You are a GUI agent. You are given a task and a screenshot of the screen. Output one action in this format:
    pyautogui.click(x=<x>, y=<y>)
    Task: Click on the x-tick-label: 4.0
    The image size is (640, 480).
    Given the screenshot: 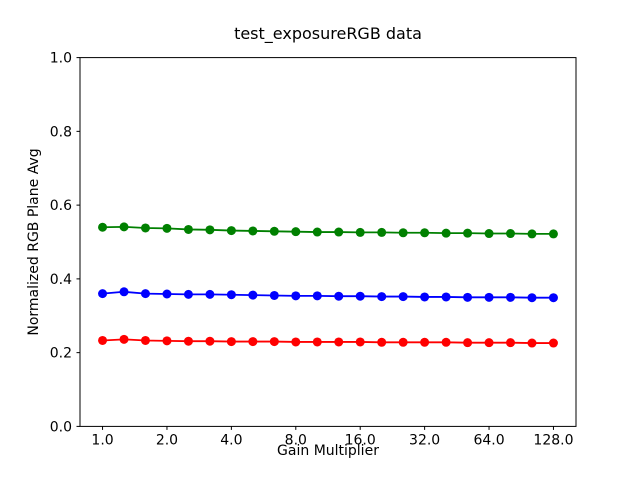 What is the action you would take?
    pyautogui.click(x=231, y=440)
    